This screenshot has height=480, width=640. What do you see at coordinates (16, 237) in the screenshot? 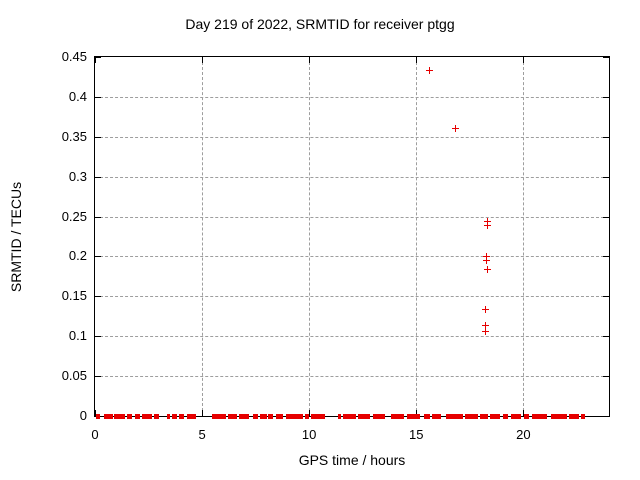
I see `y-axis-label: SRMTID / TECUs` at bounding box center [16, 237].